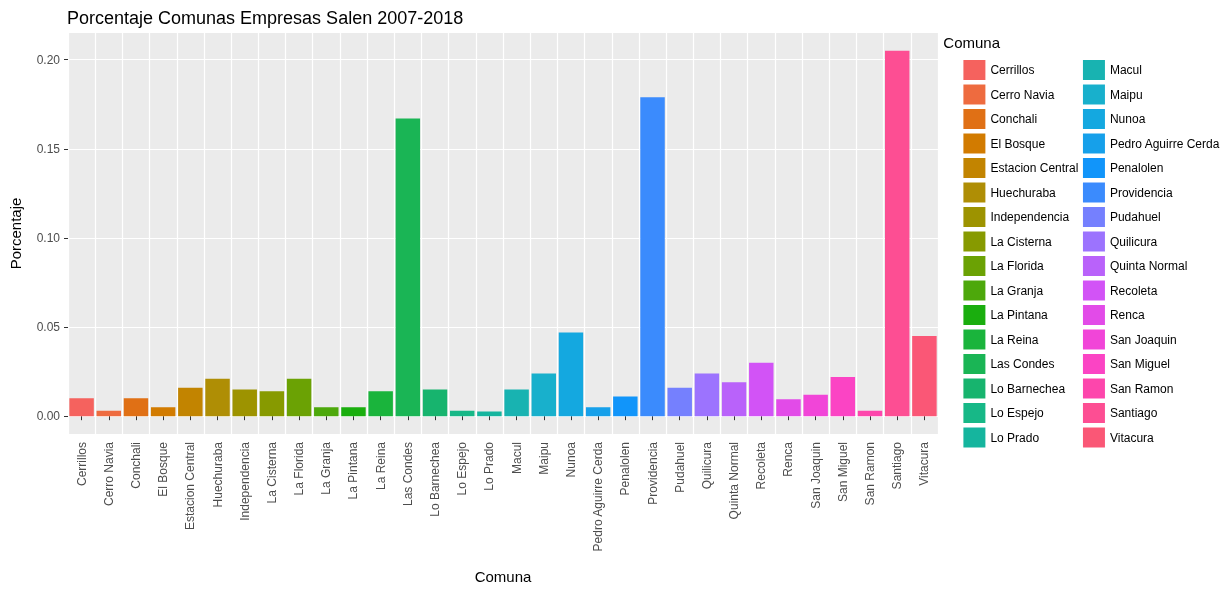  I want to click on legend-label: Quilicura, so click(1133, 241).